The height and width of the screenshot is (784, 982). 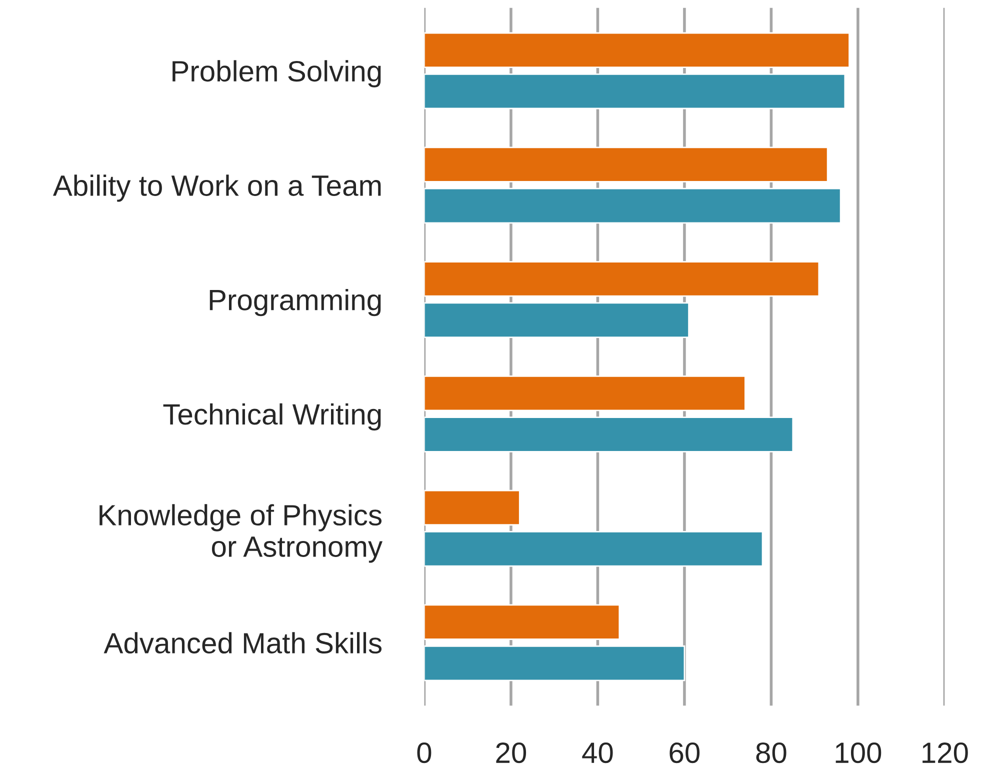 What do you see at coordinates (276, 74) in the screenshot?
I see `y-tick-label: Problem Solving` at bounding box center [276, 74].